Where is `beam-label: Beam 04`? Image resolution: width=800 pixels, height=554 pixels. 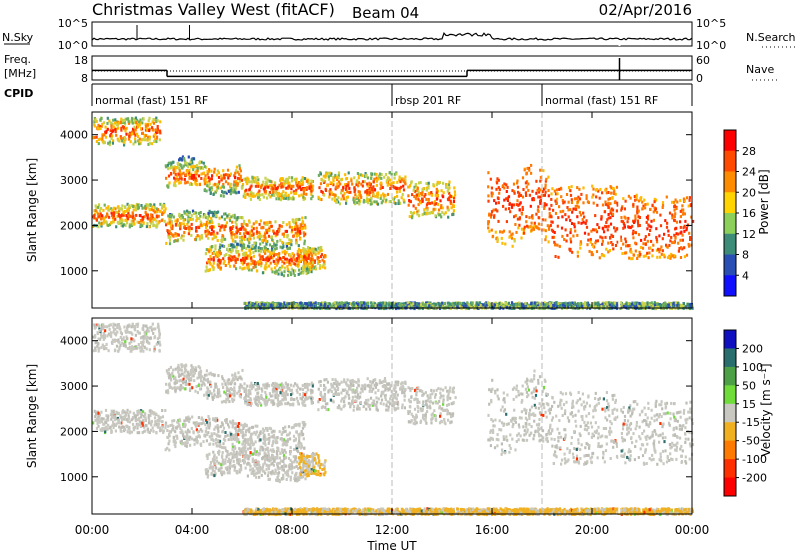 beam-label: Beam 04 is located at coordinates (385, 13).